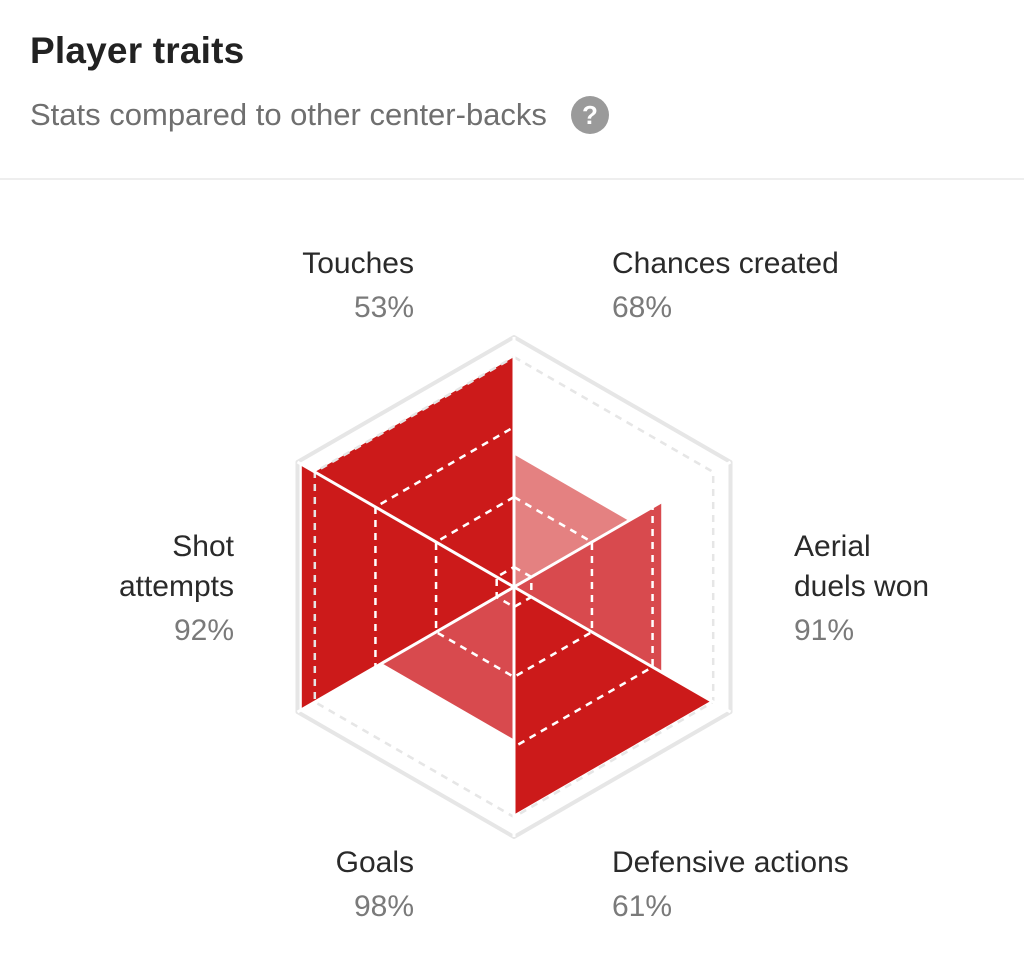 The height and width of the screenshot is (974, 1024). Describe the element at coordinates (297, 885) in the screenshot. I see `label-goals: Goals 98%` at that location.